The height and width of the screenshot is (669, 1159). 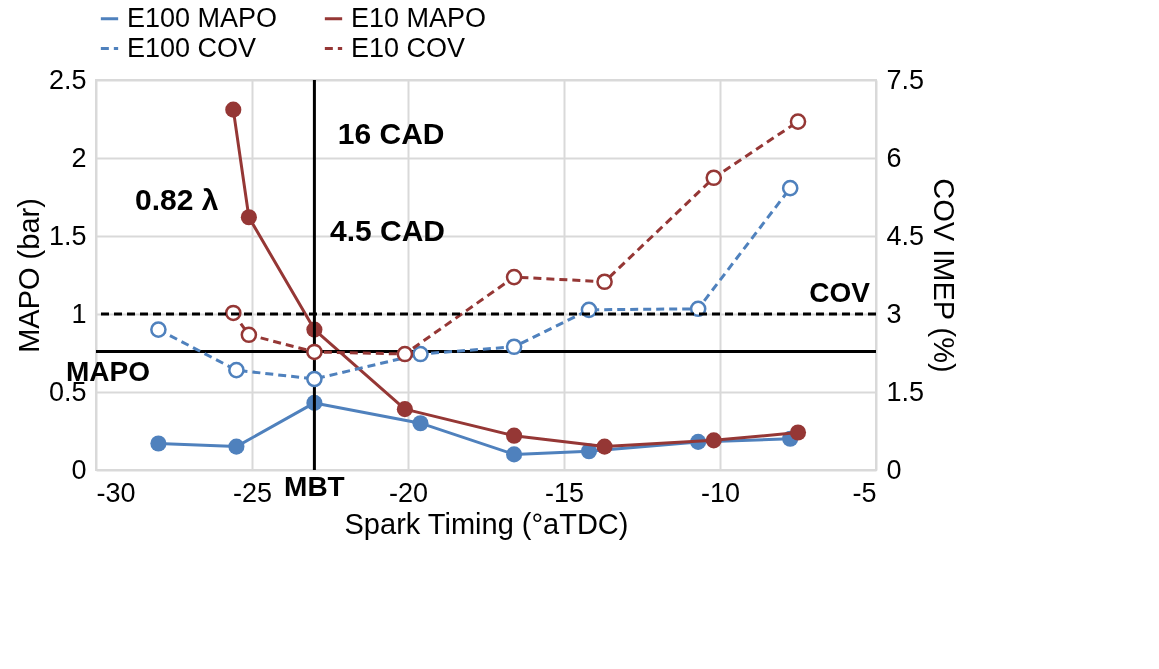 I want to click on legend-label: E100 COV, so click(x=192, y=47).